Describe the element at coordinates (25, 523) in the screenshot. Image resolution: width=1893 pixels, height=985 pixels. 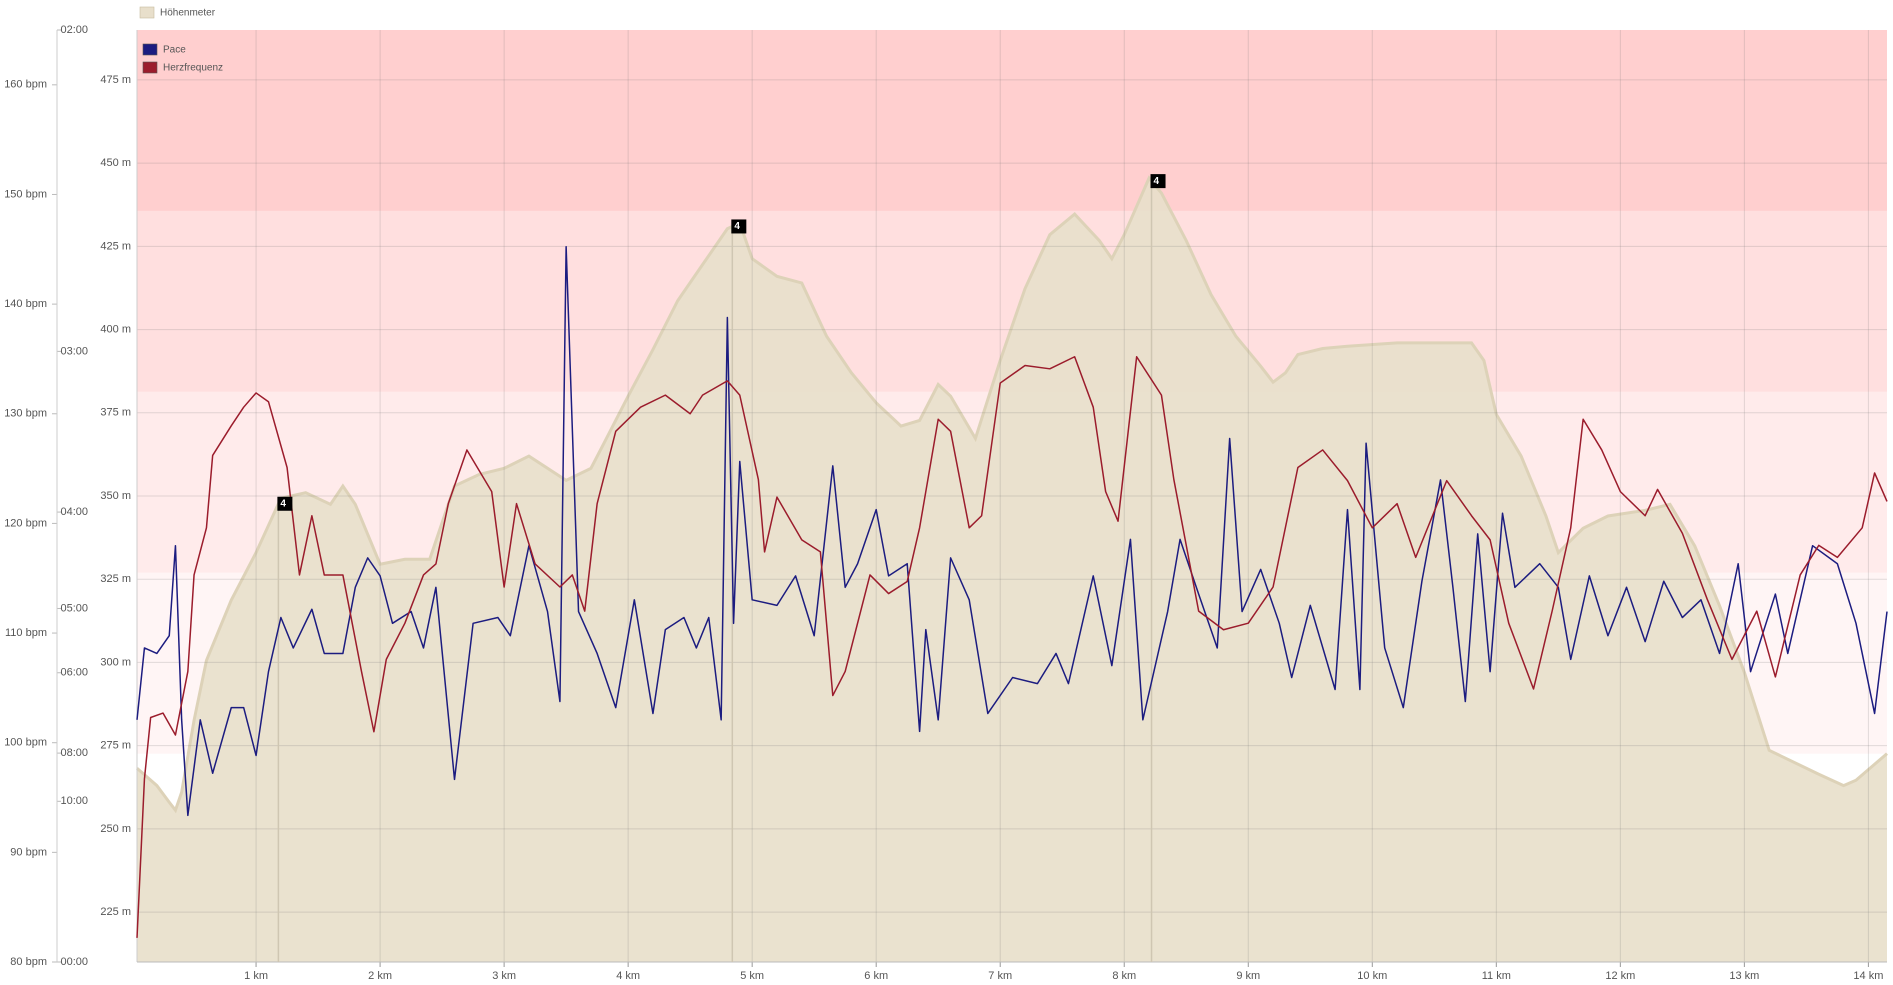
I see `y2-tick-label: 120 bpm` at that location.